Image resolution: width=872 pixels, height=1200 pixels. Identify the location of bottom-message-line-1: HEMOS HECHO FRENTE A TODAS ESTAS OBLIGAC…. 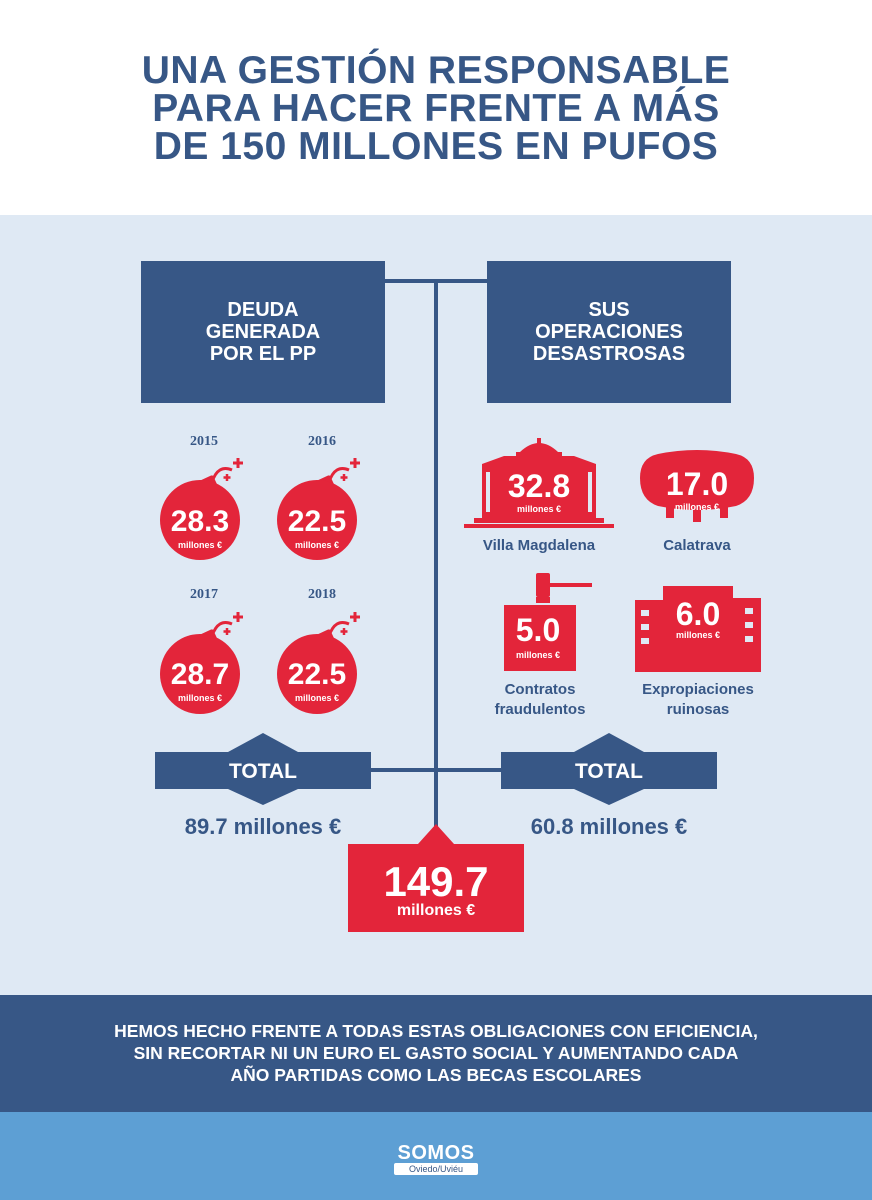
(436, 1031).